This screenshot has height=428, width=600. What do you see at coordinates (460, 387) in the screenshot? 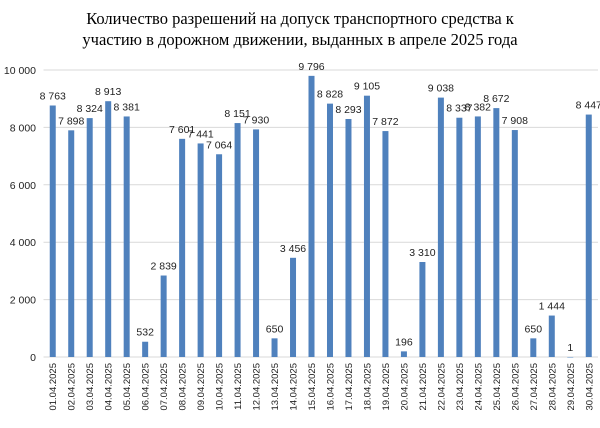
I see `x-tick-label: 23.04.2025` at bounding box center [460, 387].